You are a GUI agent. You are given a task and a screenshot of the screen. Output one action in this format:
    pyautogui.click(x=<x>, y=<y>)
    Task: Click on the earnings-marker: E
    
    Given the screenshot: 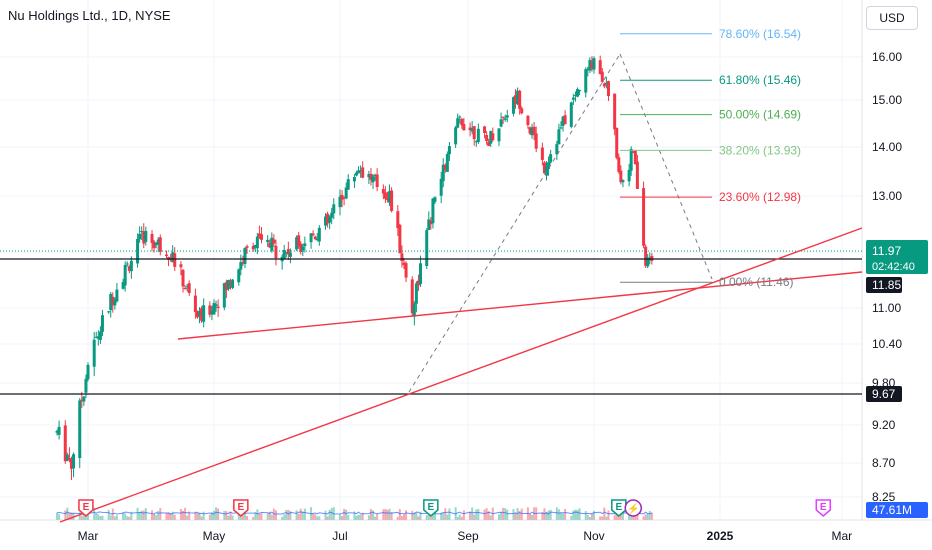 What is the action you would take?
    pyautogui.click(x=823, y=508)
    